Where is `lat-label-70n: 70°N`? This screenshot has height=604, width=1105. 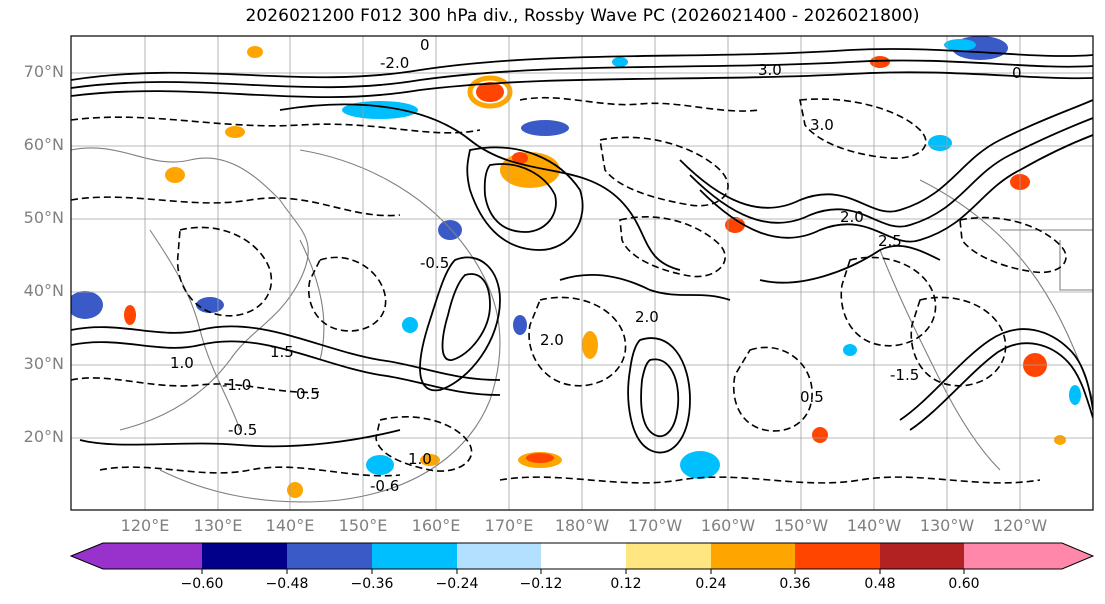
lat-label-70n: 70°N is located at coordinates (43, 71).